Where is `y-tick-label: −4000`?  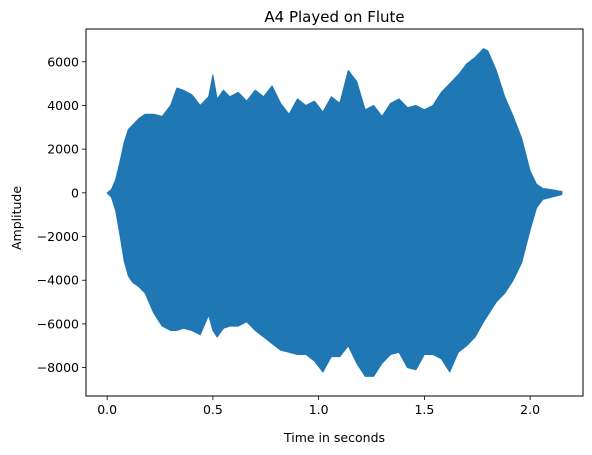 y-tick-label: −4000 is located at coordinates (58, 280).